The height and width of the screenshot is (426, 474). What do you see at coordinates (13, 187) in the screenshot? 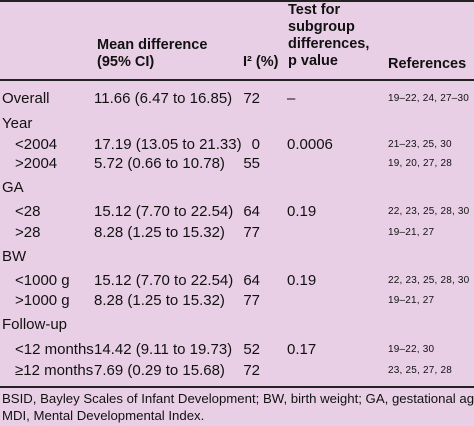
I see `group-heading: GA` at bounding box center [13, 187].